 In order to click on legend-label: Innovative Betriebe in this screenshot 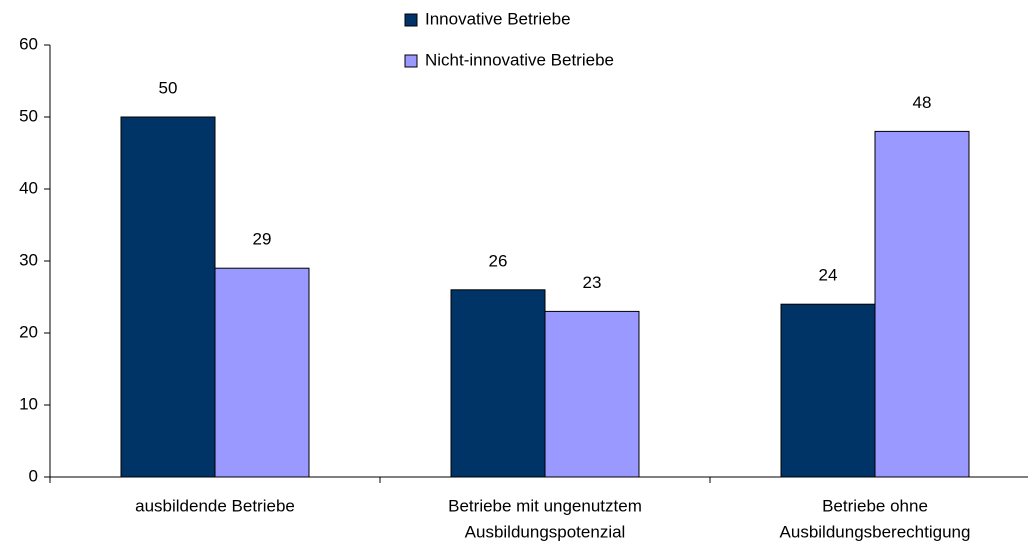, I will do `click(498, 18)`.